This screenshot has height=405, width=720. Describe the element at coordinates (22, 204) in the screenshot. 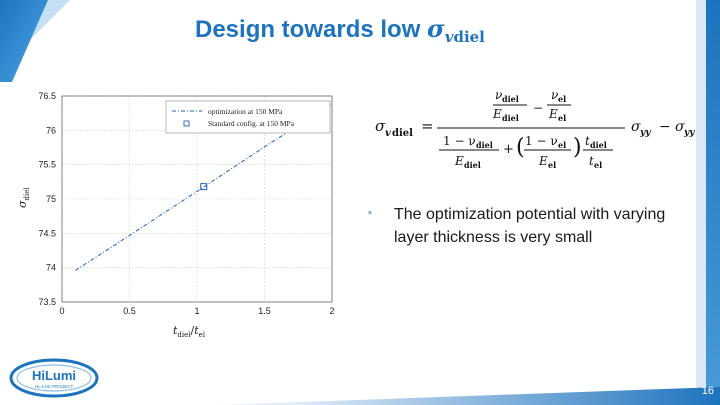

I see `y-axis-label-sigma: σ` at that location.